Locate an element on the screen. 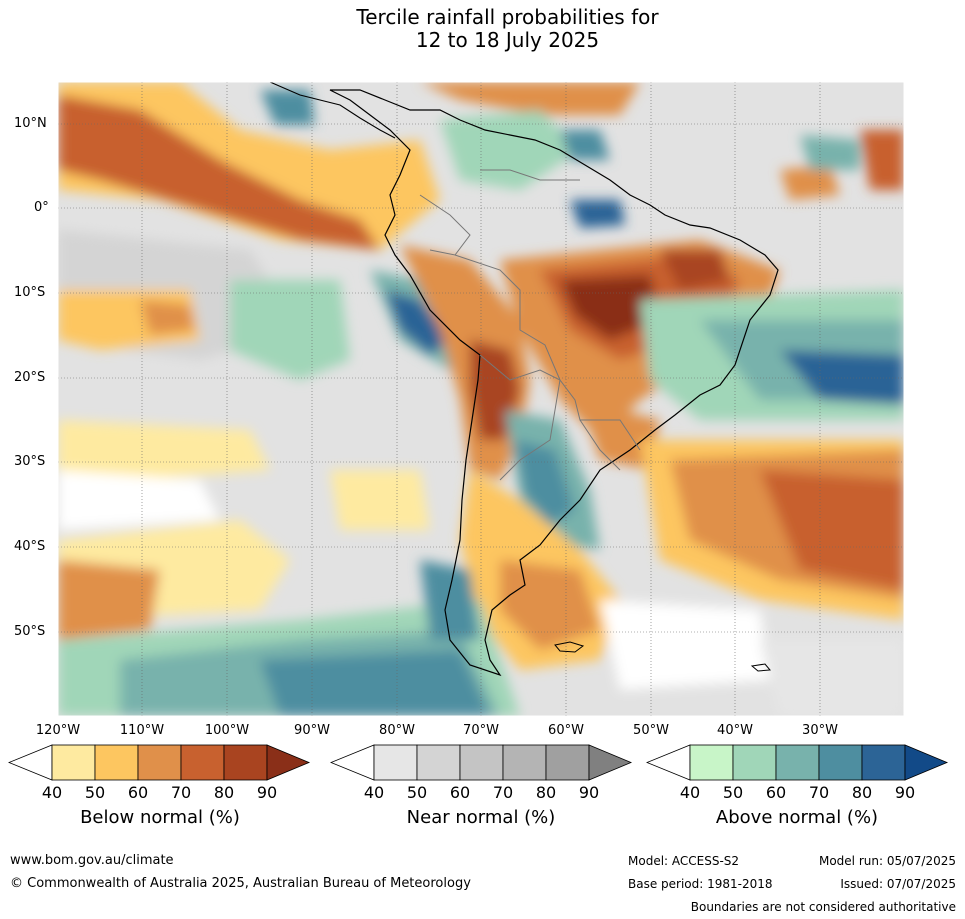 The image size is (965, 919). title-line-1: Tercile rainfall probabilities for is located at coordinates (507, 17).